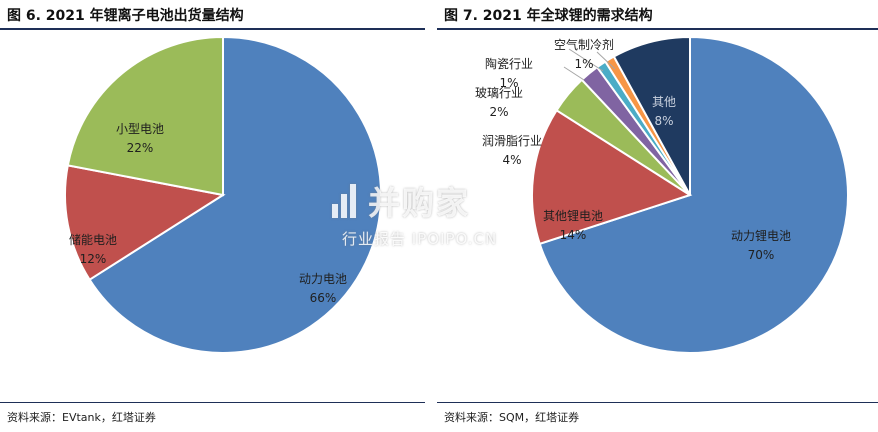 The width and height of the screenshot is (878, 432). I want to click on slice-label: 其他锂电池, so click(573, 215).